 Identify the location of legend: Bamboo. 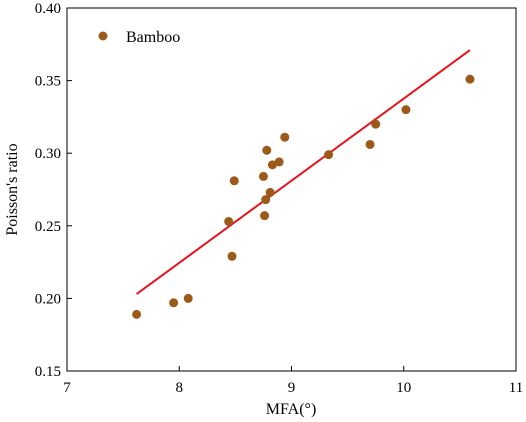
(139, 37).